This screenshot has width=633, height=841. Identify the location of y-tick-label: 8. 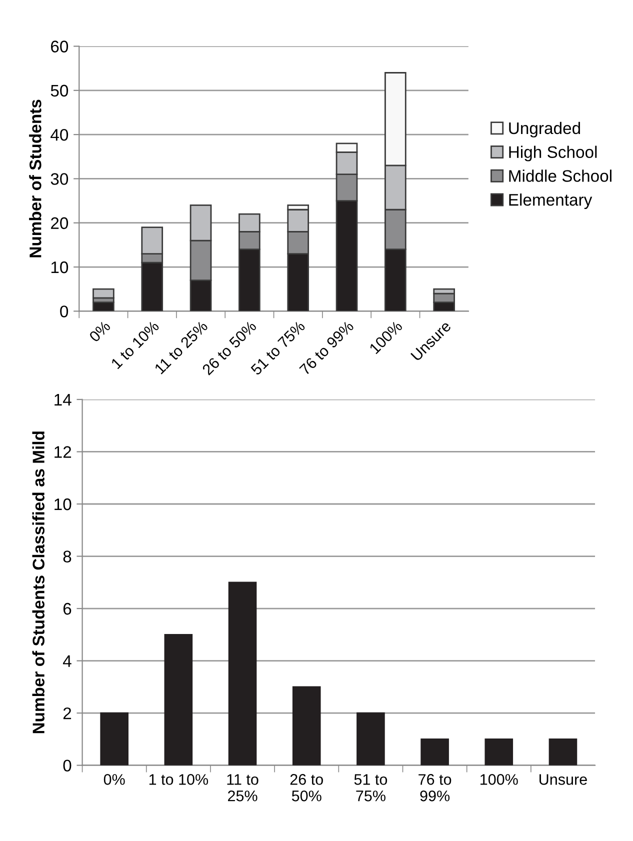
(67, 556).